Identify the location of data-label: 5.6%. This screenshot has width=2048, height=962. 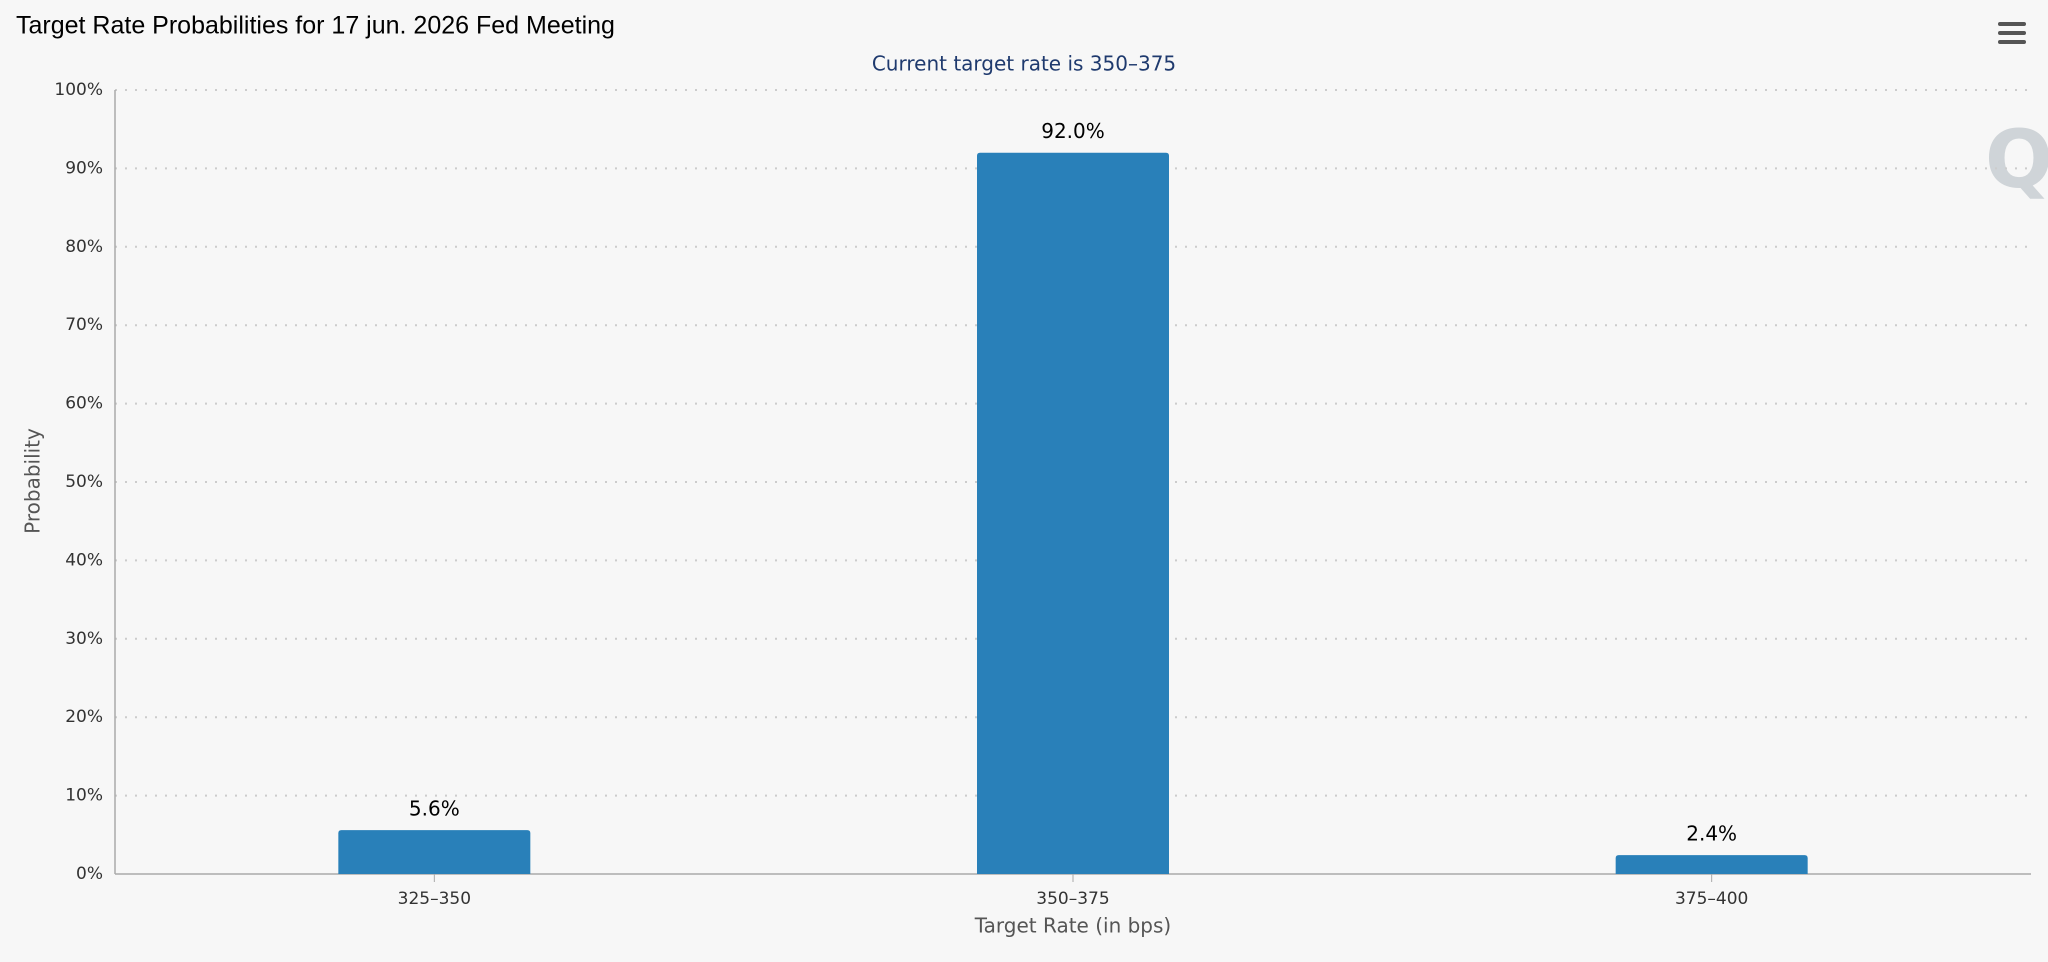
(434, 809).